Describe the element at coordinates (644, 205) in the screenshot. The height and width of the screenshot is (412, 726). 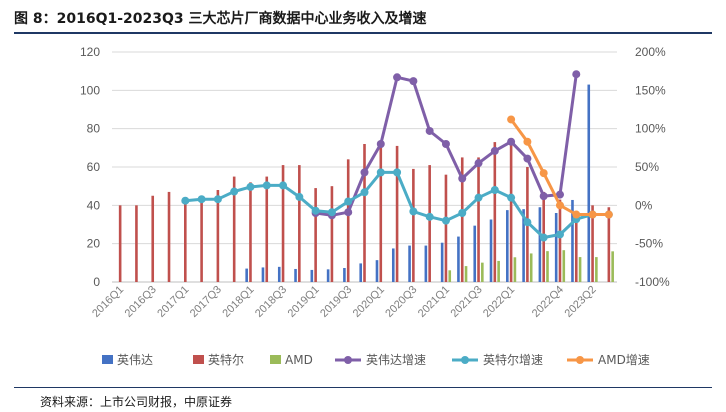
I see `right-axis-tick-label: 0%` at that location.